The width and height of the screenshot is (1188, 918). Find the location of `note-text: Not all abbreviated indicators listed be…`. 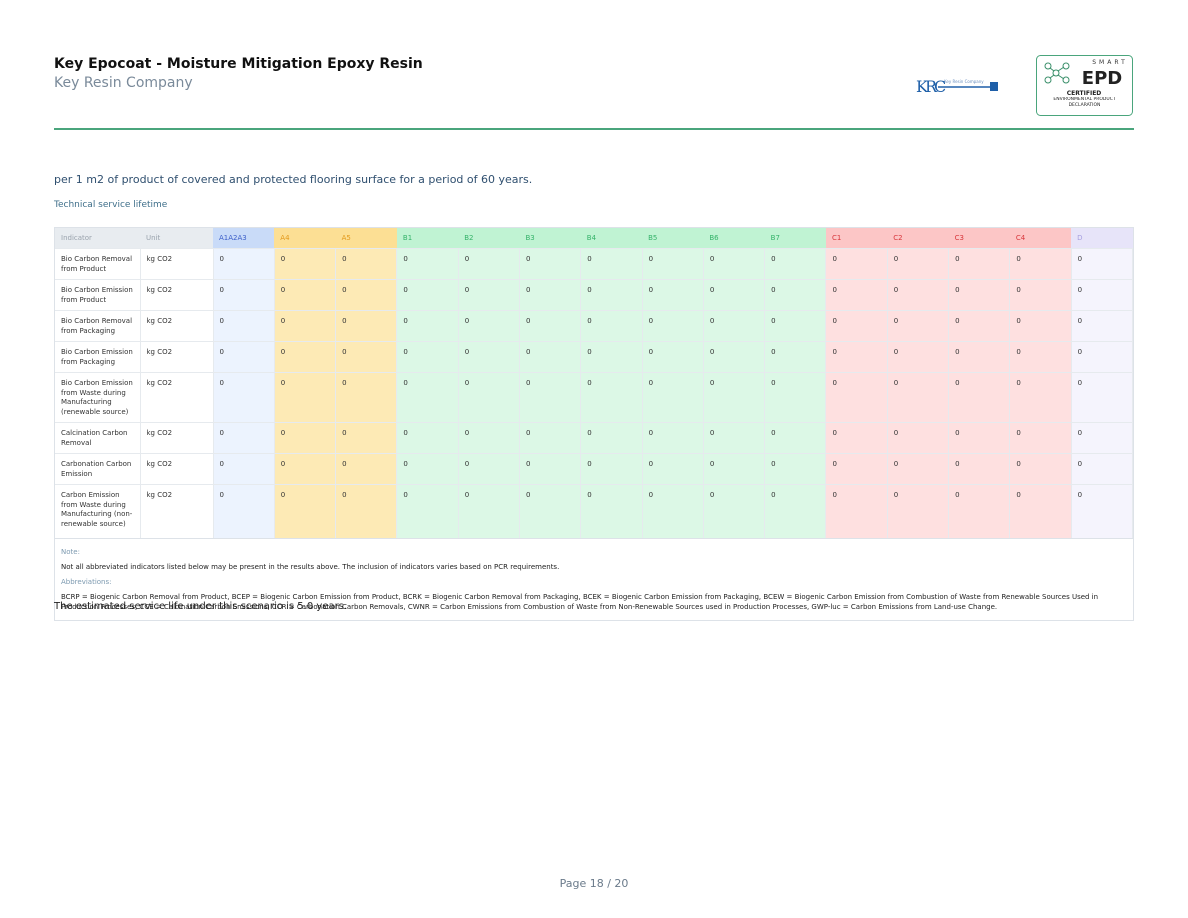

note-text: Not all abbreviated indicators listed be… is located at coordinates (310, 566).